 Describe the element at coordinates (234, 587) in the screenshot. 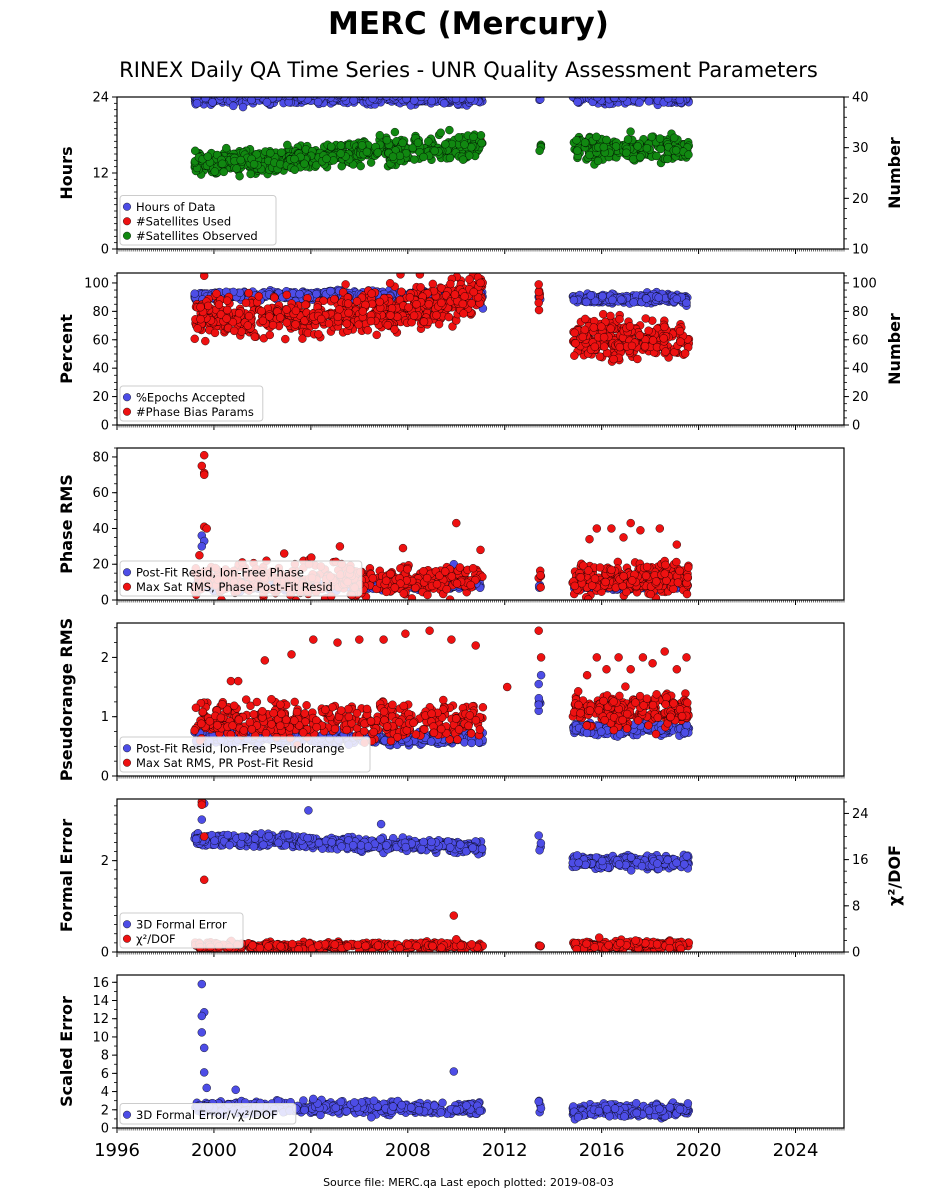

I see `legend-label: Max Sat RMS, Phase Post-Fit Resid` at that location.